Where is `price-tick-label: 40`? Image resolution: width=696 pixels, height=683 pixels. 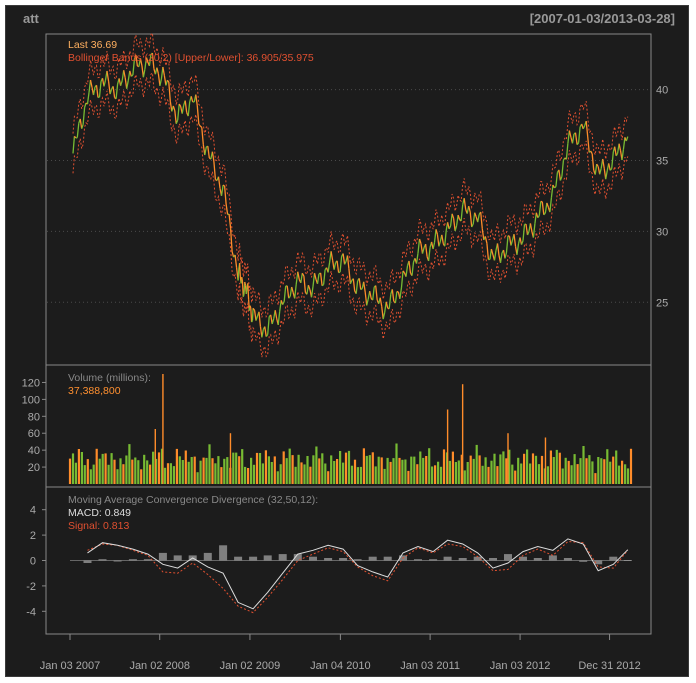 price-tick-label: 40 is located at coordinates (662, 91).